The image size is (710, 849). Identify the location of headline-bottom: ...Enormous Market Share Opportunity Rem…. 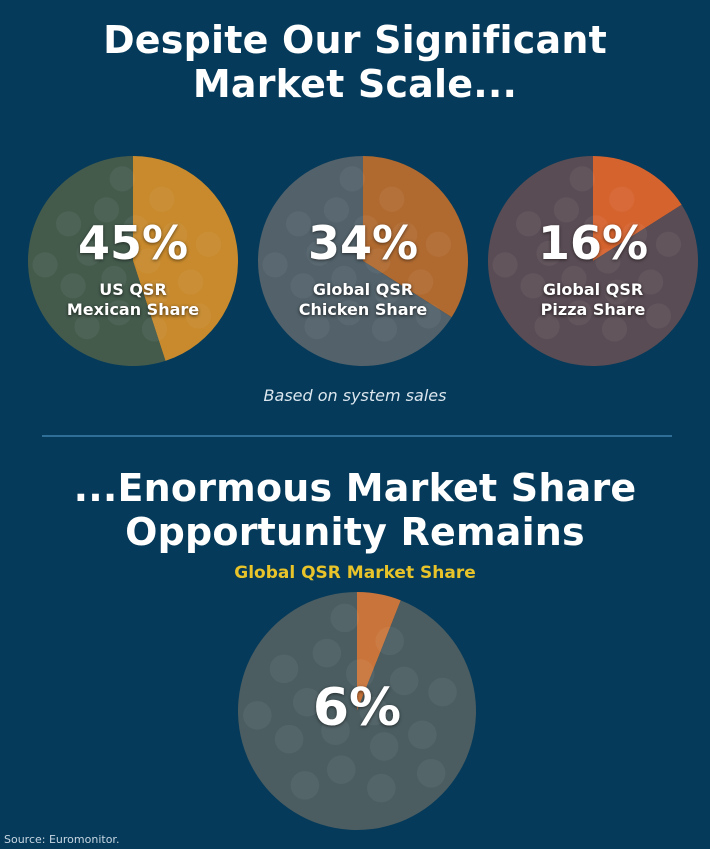
(355, 510).